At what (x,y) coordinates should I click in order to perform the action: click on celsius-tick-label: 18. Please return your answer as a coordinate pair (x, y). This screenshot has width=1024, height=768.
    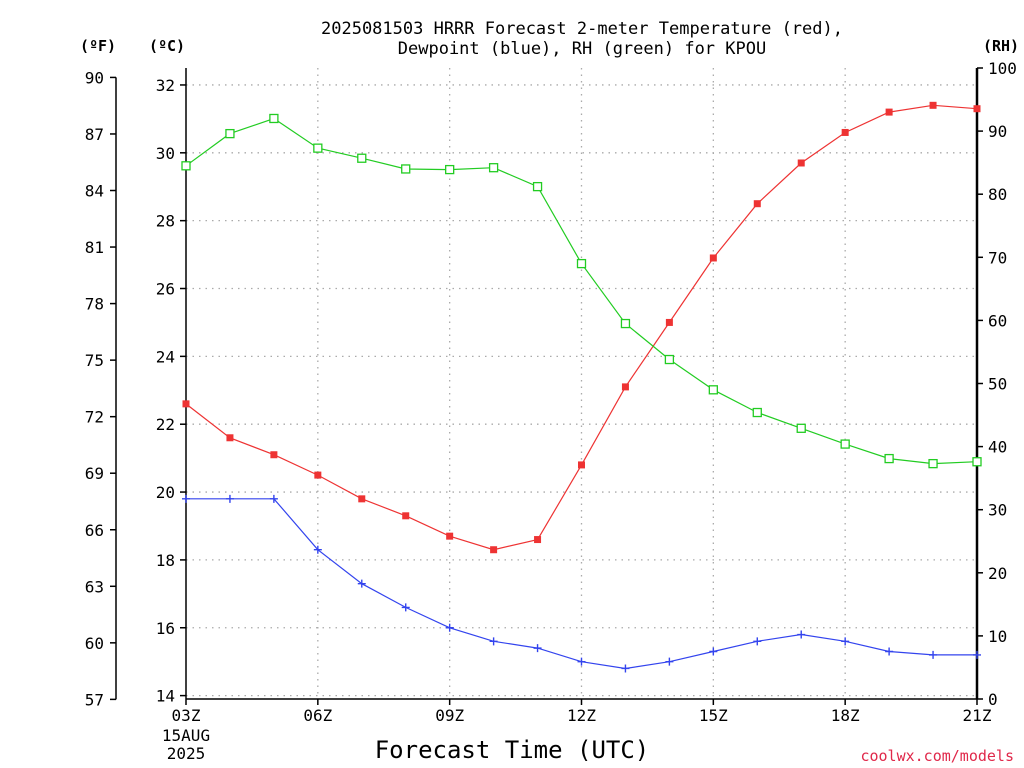
    Looking at the image, I should click on (165, 560).